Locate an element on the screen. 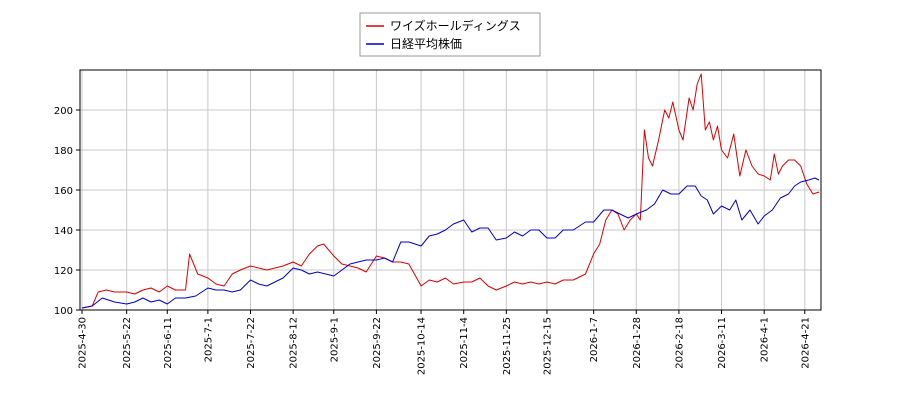  legend-box is located at coordinates (450, 34).